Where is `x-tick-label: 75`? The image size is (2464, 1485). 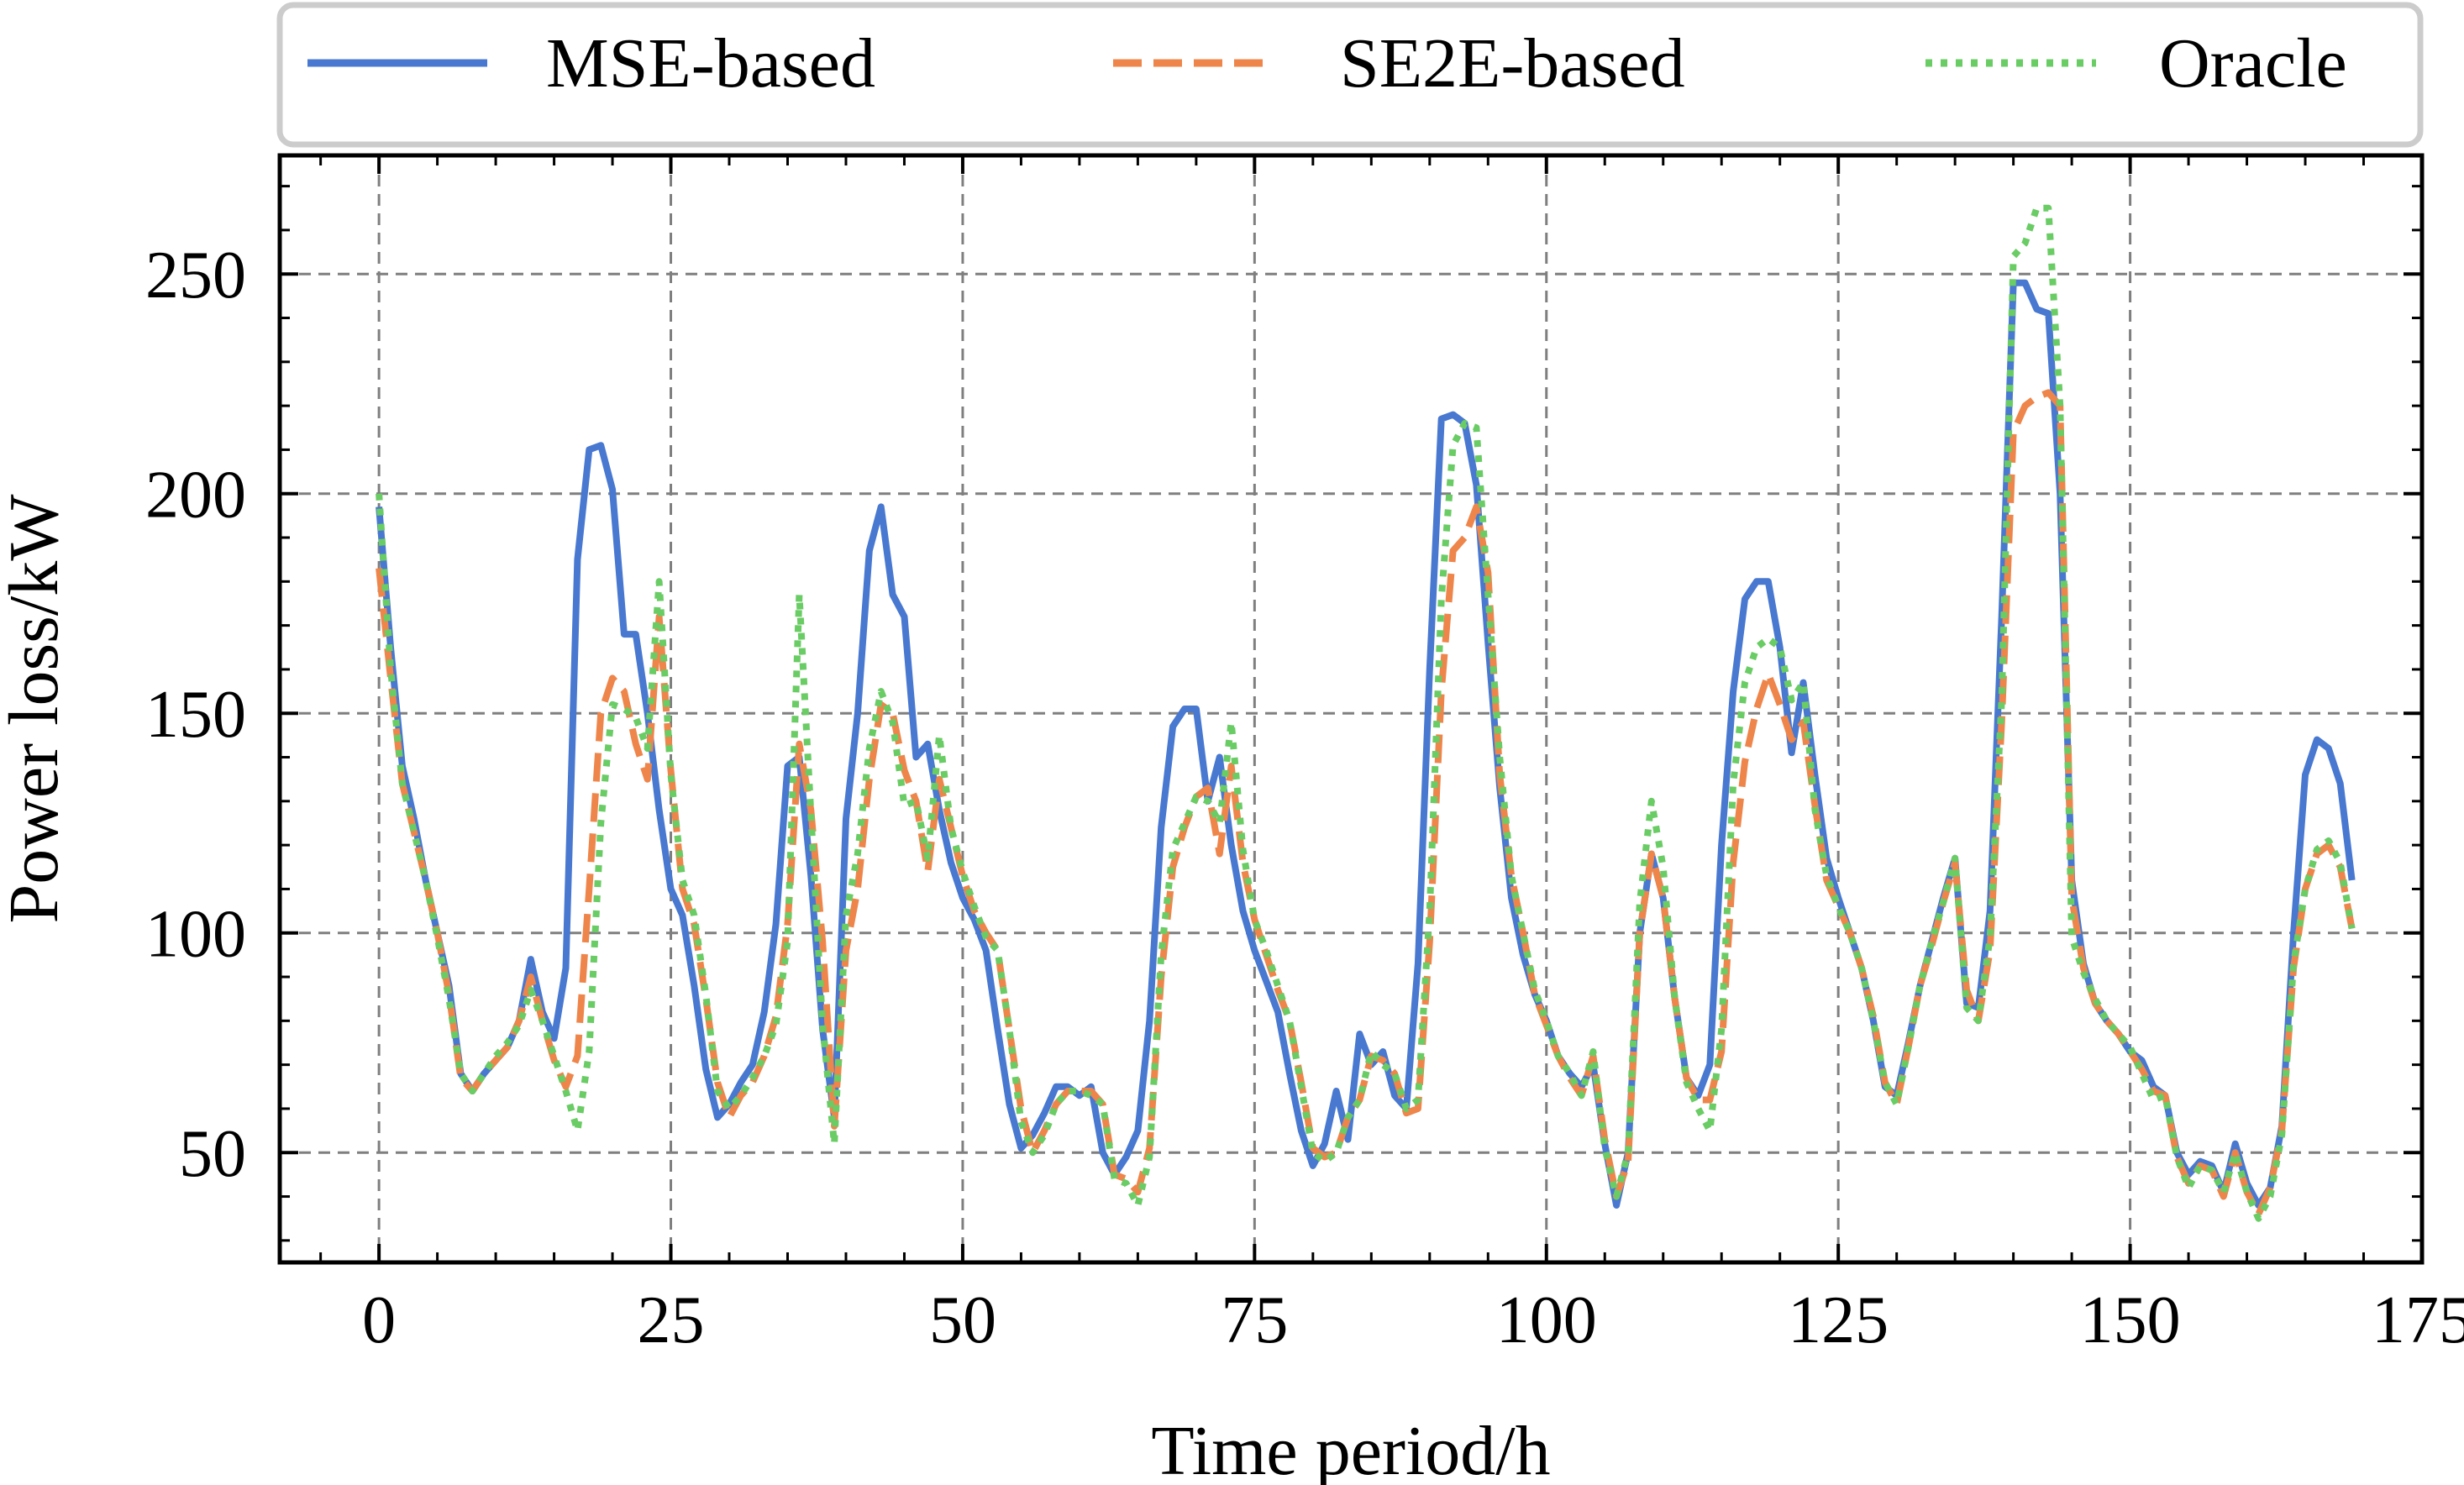
x-tick-label: 75 is located at coordinates (1254, 1320).